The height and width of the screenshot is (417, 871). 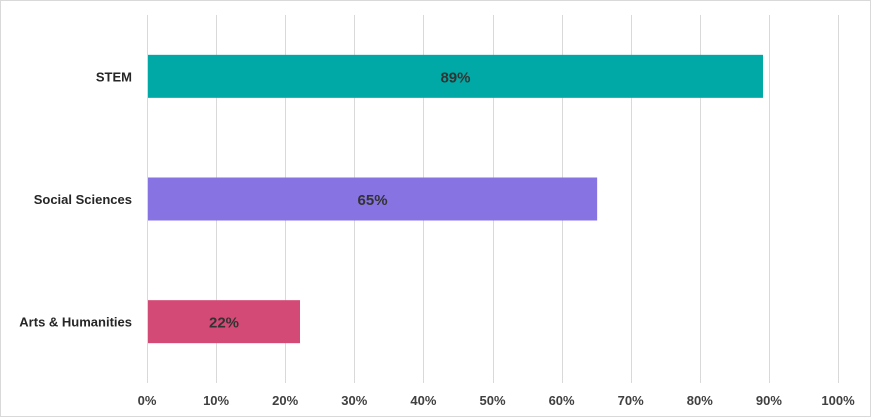 I want to click on category-axis: STEM Social Sciences Arts & Humanities, so click(x=75, y=199).